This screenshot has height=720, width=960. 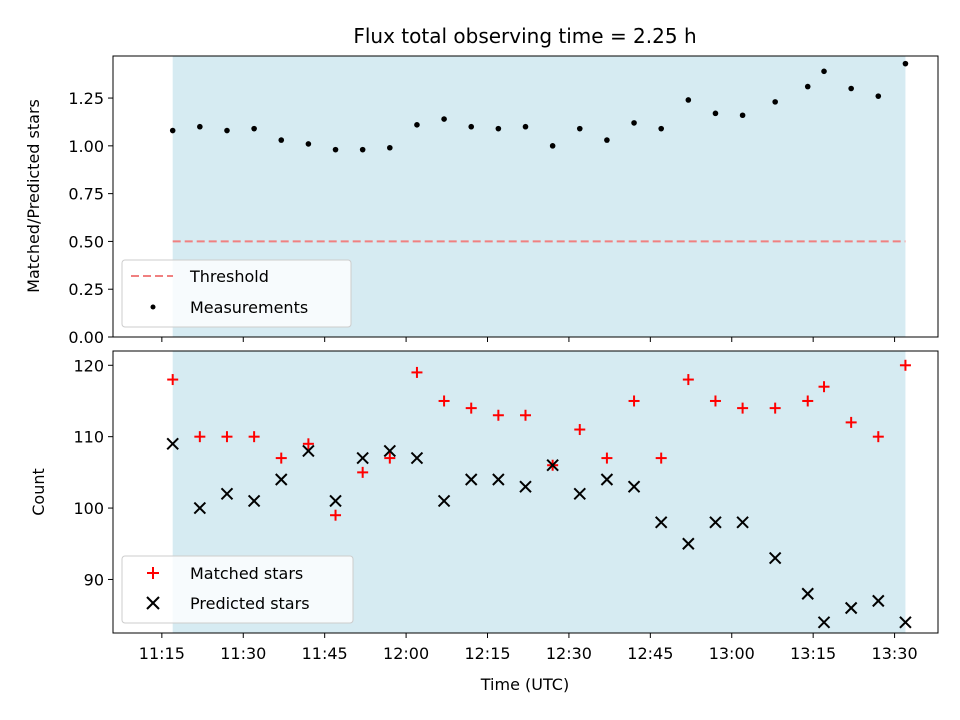 What do you see at coordinates (88, 508) in the screenshot?
I see `bottom-y-tick-label: 100` at bounding box center [88, 508].